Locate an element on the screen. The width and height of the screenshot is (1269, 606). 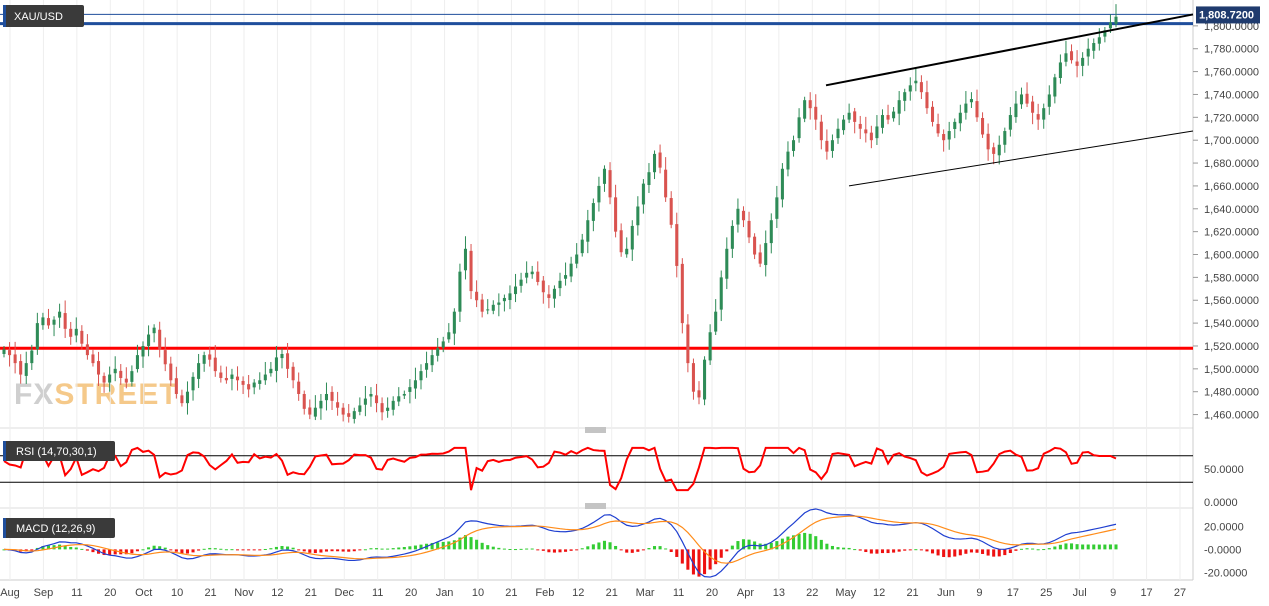
x-tick-label: 9 is located at coordinates (1113, 593).